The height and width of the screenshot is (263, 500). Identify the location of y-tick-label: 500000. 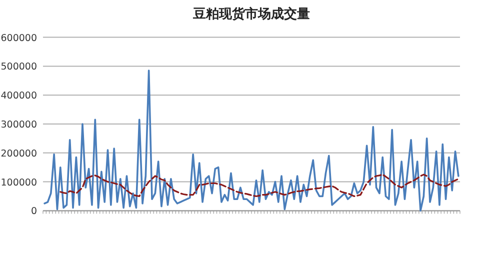
(18, 67).